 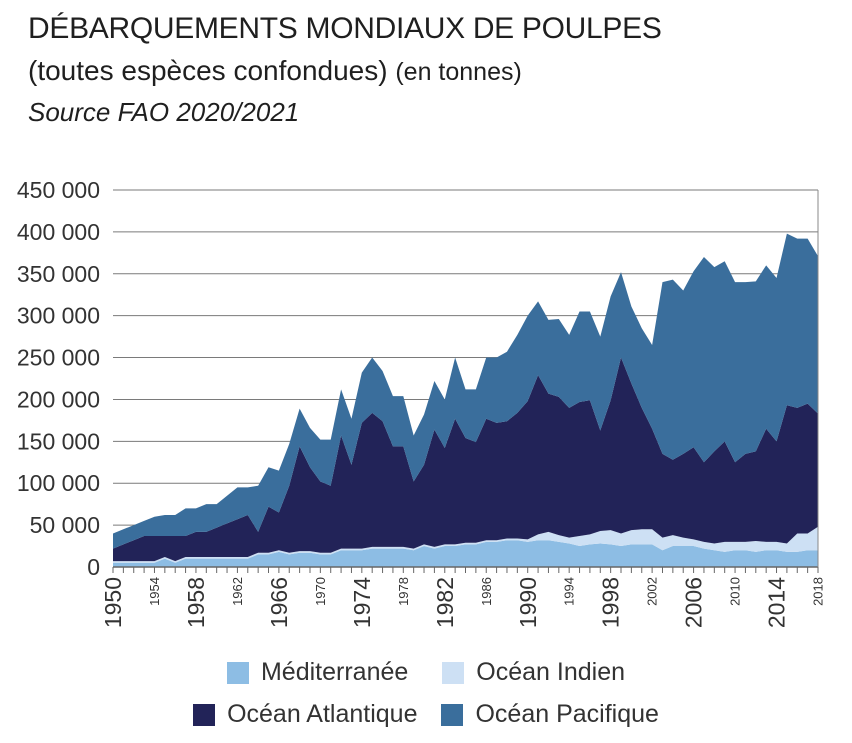 I want to click on y-tick-label: 400 000, so click(x=58, y=232).